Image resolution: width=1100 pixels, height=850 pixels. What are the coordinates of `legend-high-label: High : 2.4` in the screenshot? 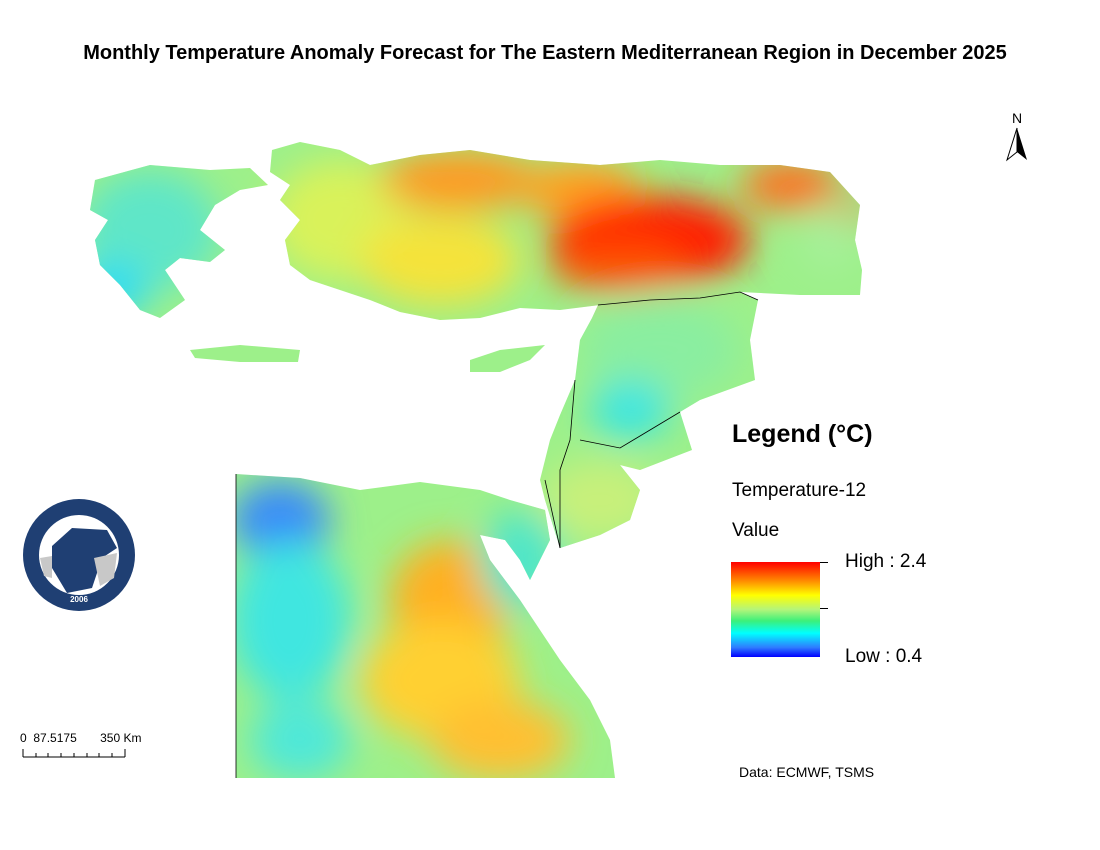 It's located at (886, 561).